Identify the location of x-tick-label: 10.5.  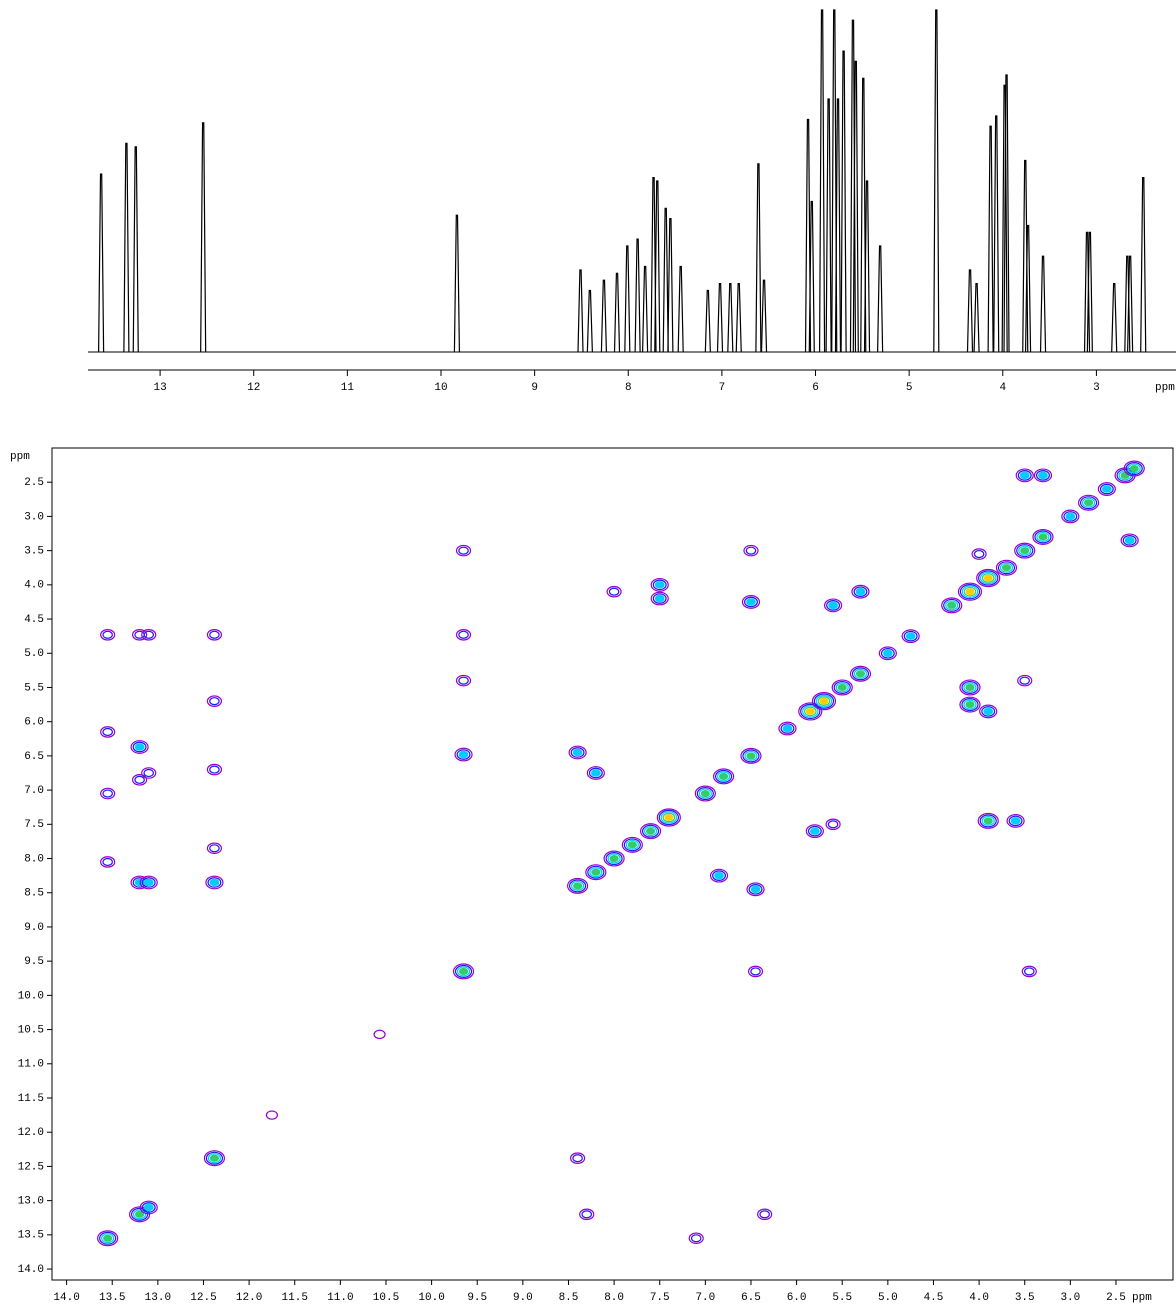
(386, 1298).